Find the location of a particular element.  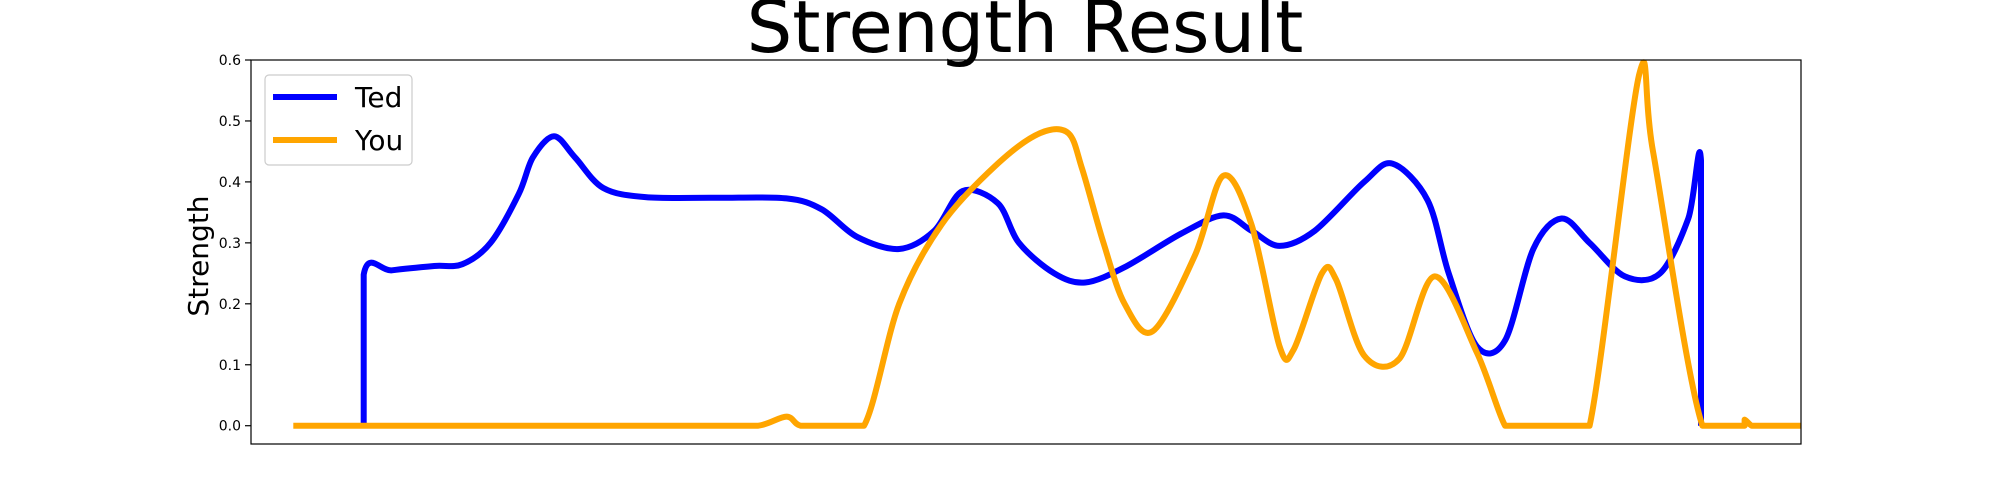

legend-label-ted: Ted is located at coordinates (378, 97).